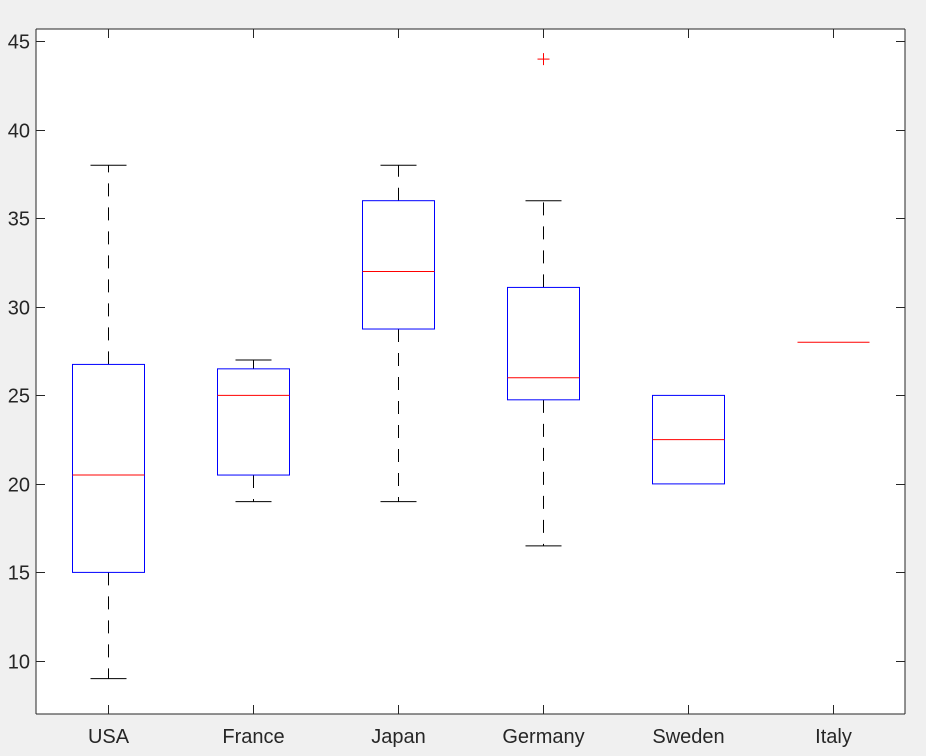  I want to click on box-group-usa, so click(108, 422).